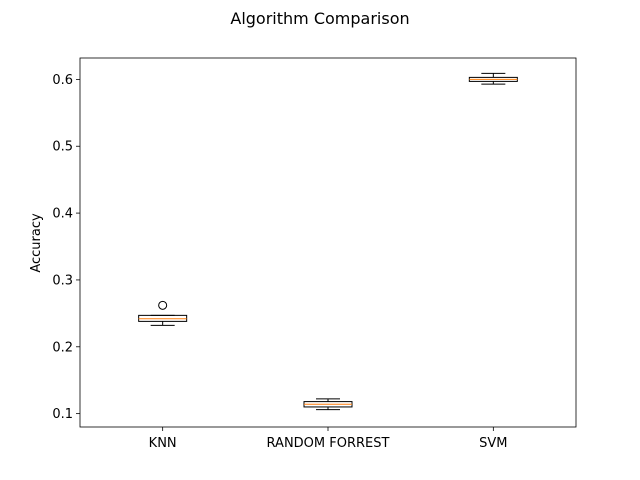 The width and height of the screenshot is (640, 480). What do you see at coordinates (319, 18) in the screenshot?
I see `chart-title: Algorithm Comparison` at bounding box center [319, 18].